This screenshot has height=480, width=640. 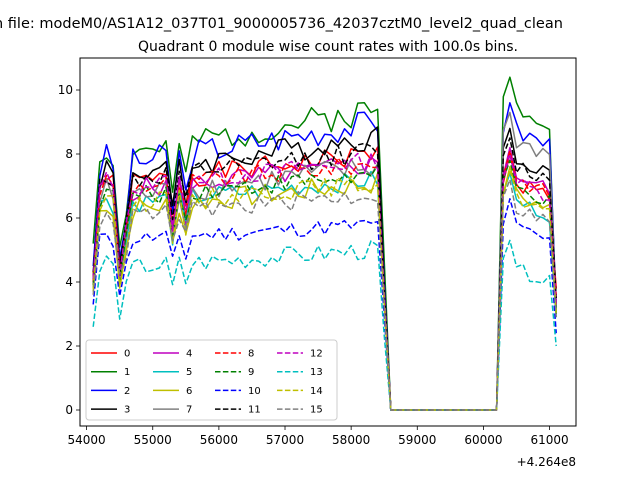 What do you see at coordinates (69, 218) in the screenshot?
I see `y-tick-label: 6` at bounding box center [69, 218].